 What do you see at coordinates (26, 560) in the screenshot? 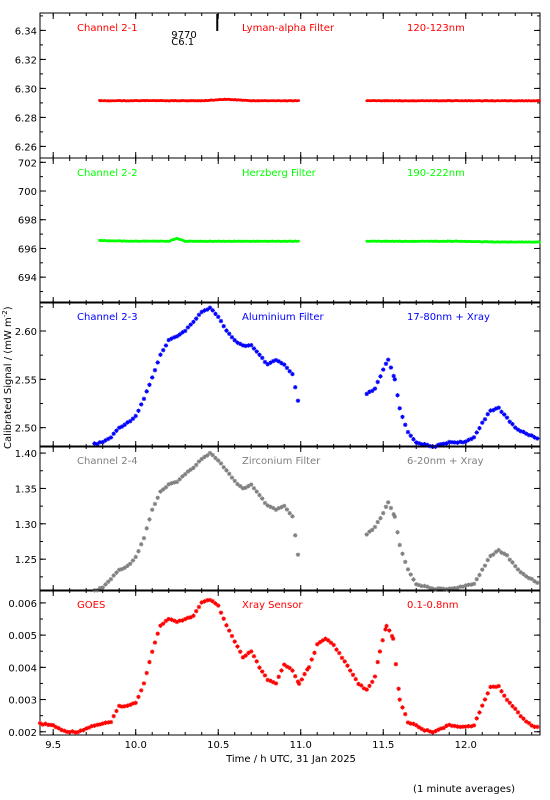
I see `y-tick-label: 1.25` at bounding box center [26, 560].